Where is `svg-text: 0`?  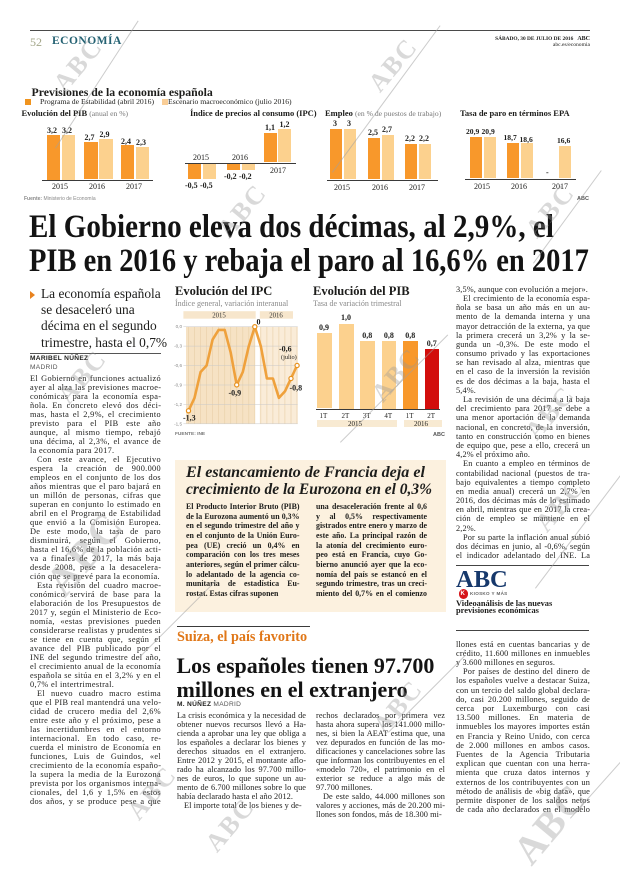
svg-text: 0 is located at coordinates (259, 322).